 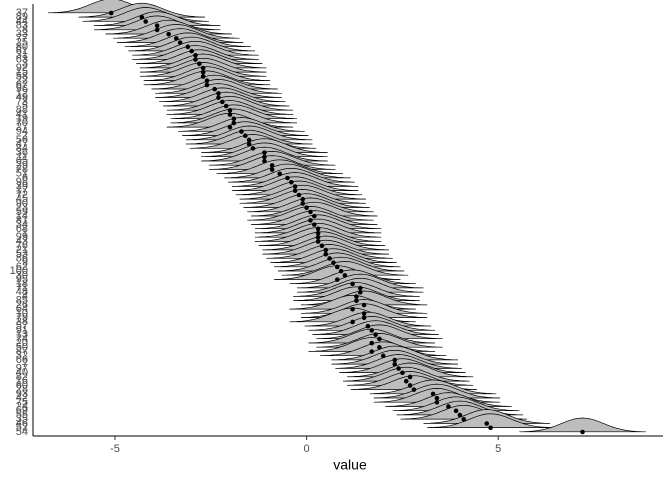 What do you see at coordinates (22, 72) in the screenshot?
I see `y-tick-label: 15` at bounding box center [22, 72].